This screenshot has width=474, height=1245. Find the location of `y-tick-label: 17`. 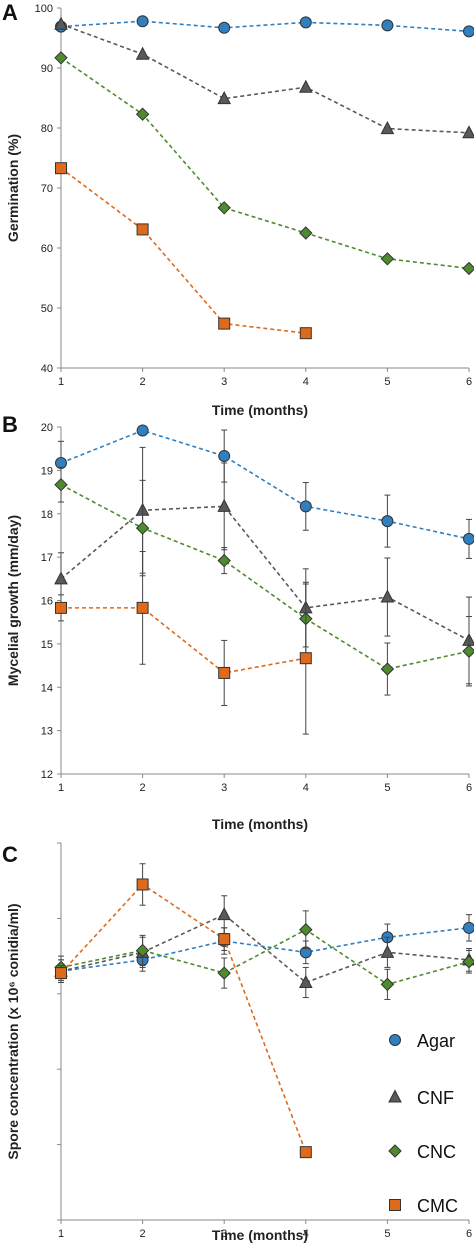

y-tick-label: 17 is located at coordinates (47, 558).